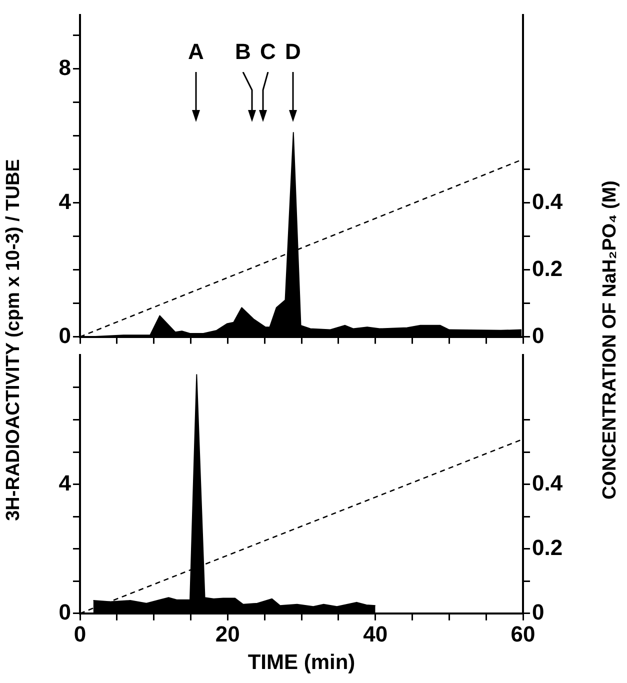 This screenshot has height=683, width=627. I want to click on x-tick-label: 60, so click(523, 634).